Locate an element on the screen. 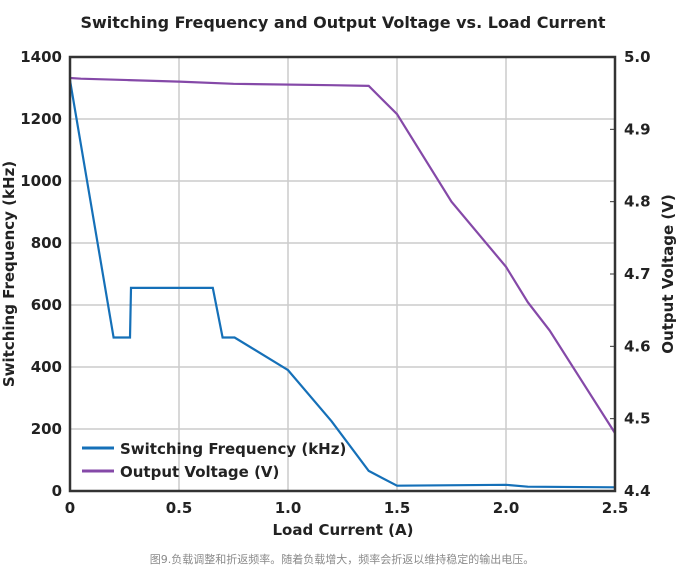  x-tick-label: 1.0 is located at coordinates (288, 508).